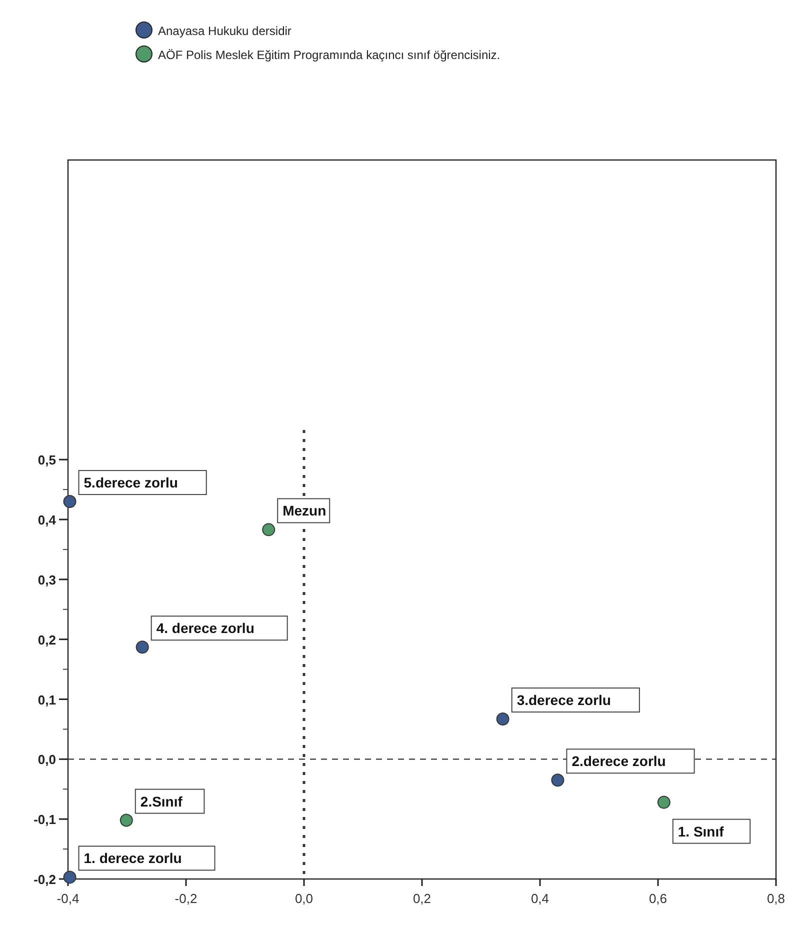 The image size is (794, 926). I want to click on y-tick-label: 0,1, so click(47, 700).